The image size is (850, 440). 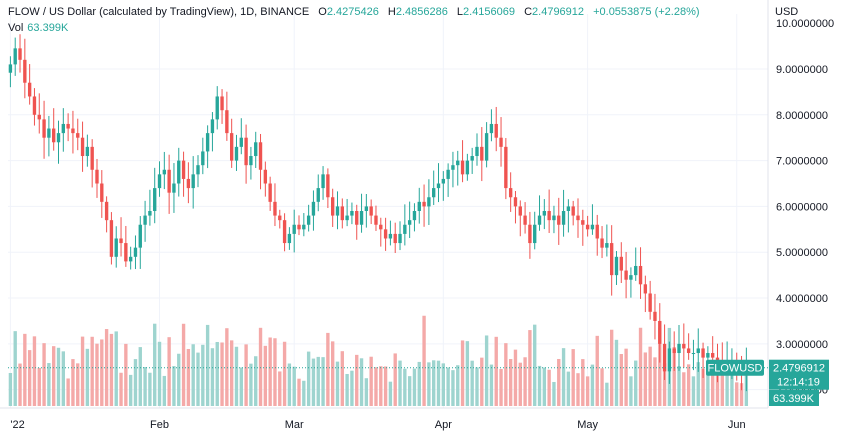 What do you see at coordinates (802, 345) in the screenshot?
I see `price-tick-label: 3.0000000` at bounding box center [802, 345].